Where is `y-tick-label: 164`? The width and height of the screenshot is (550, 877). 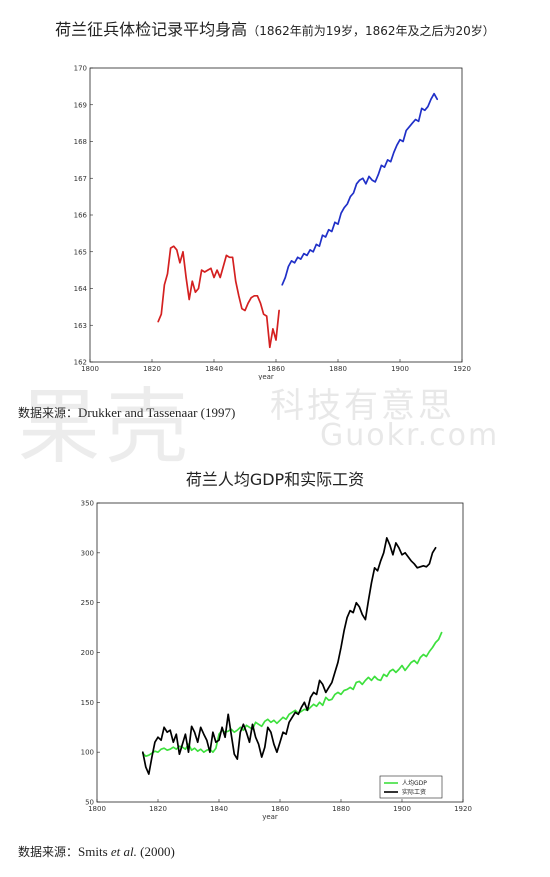 y-tick-label: 164 is located at coordinates (81, 289).